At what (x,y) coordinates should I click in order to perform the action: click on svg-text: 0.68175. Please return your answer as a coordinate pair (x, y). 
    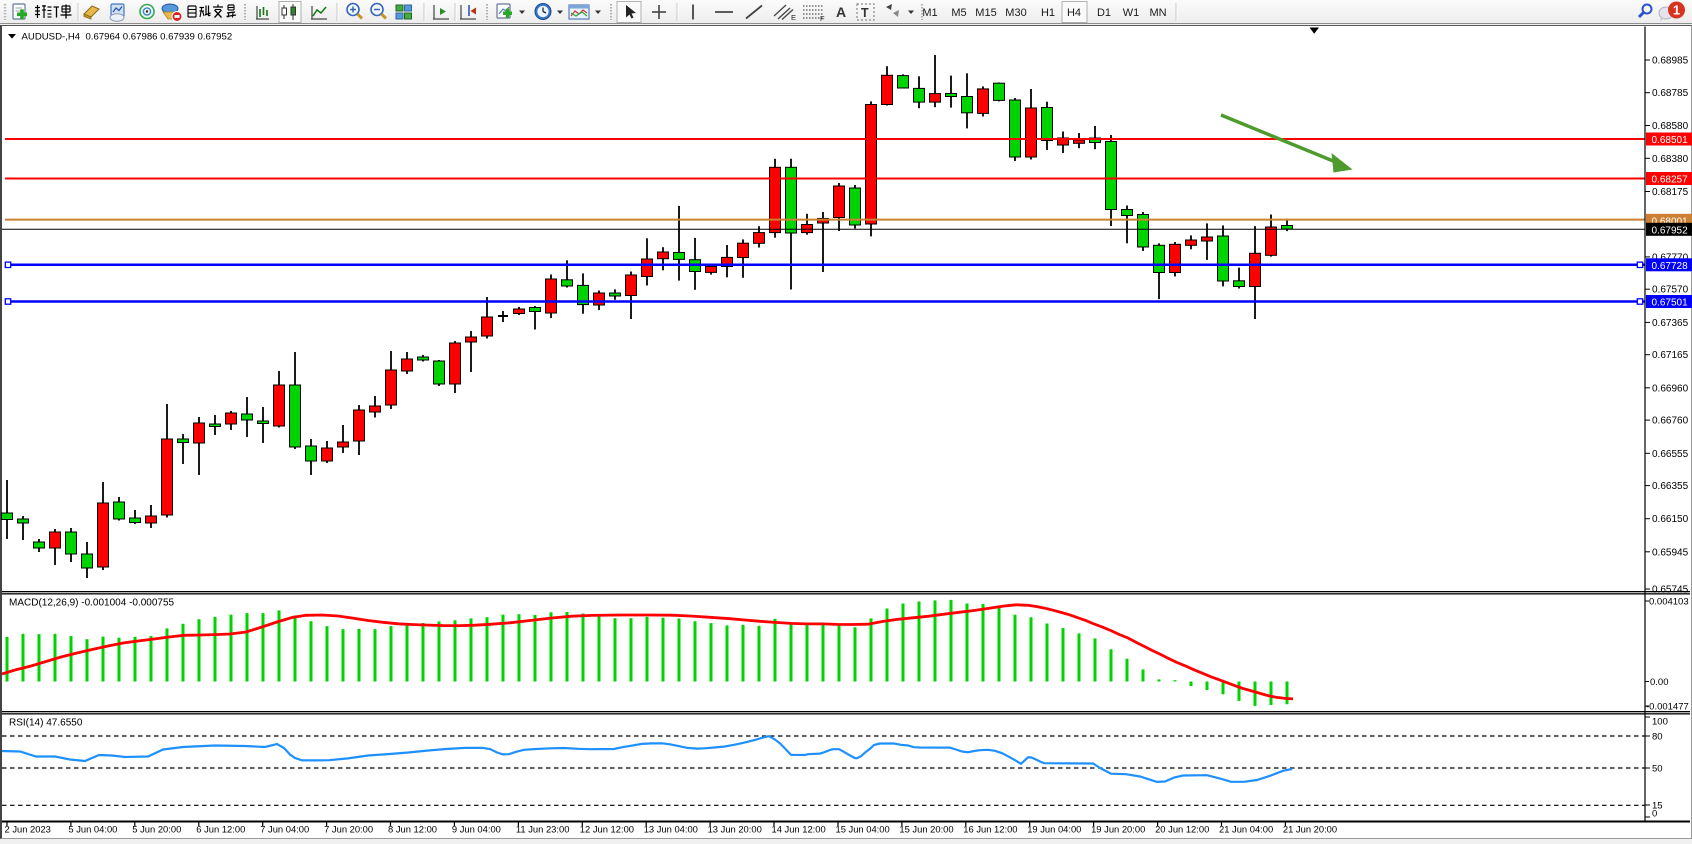
    Looking at the image, I should click on (1670, 192).